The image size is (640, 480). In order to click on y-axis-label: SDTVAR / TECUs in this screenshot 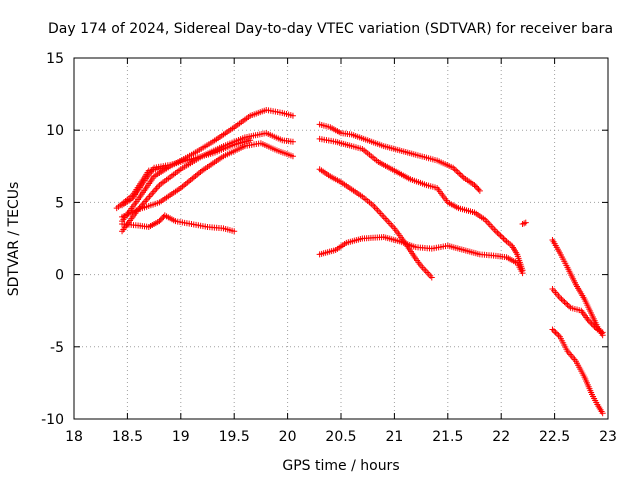, I will do `click(14, 239)`.